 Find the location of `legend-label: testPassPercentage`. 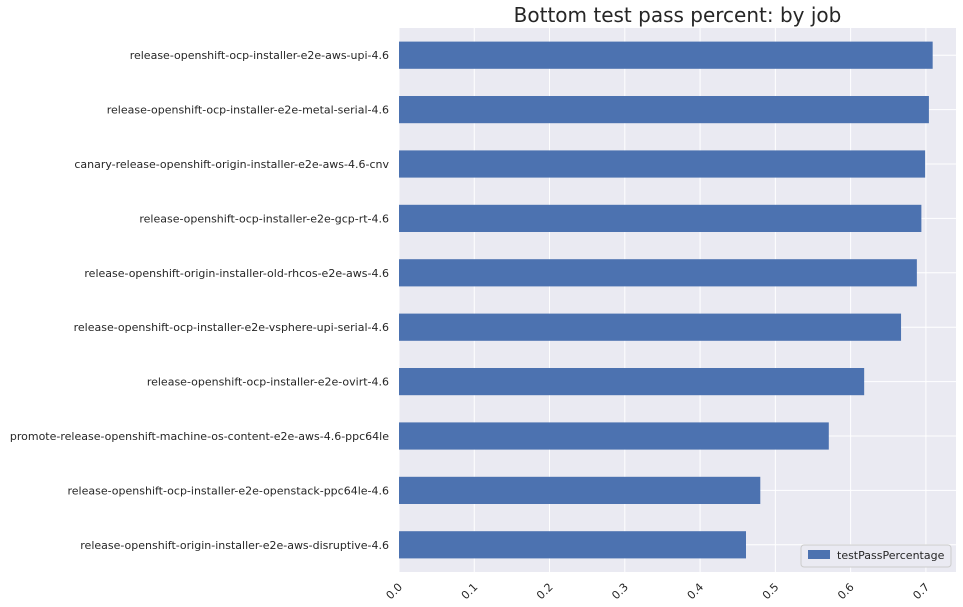

legend-label: testPassPercentage is located at coordinates (891, 555).